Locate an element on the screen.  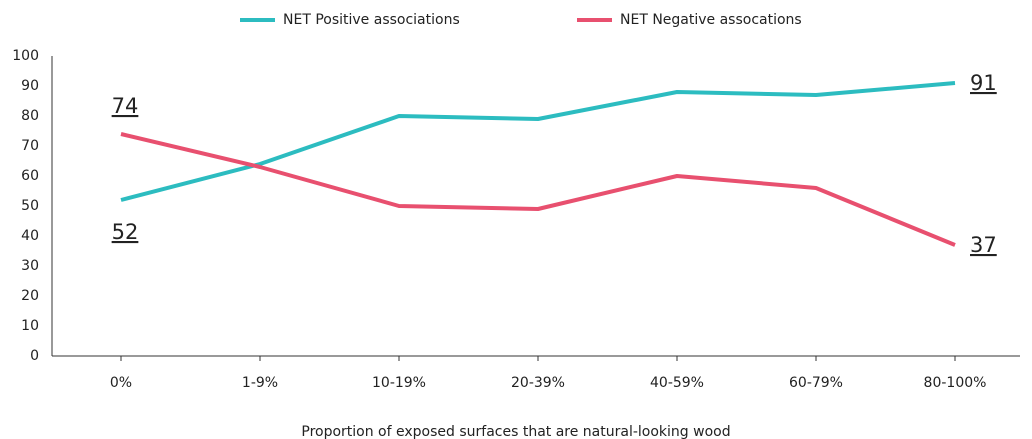
y-tick-label: 10 is located at coordinates (30, 326).